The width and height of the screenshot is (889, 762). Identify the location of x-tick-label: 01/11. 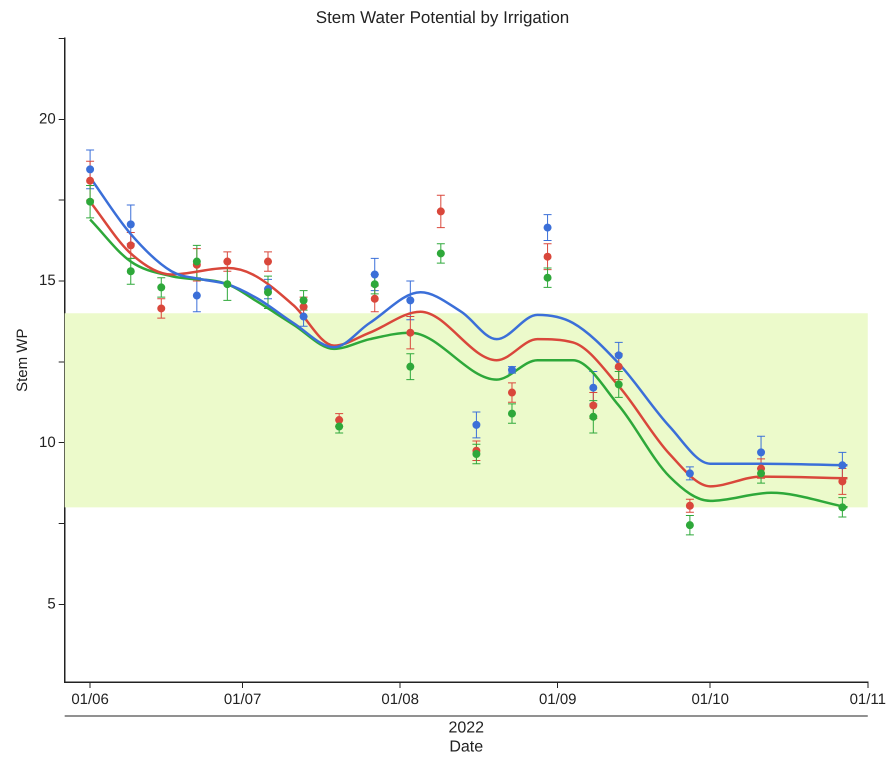
(868, 699).